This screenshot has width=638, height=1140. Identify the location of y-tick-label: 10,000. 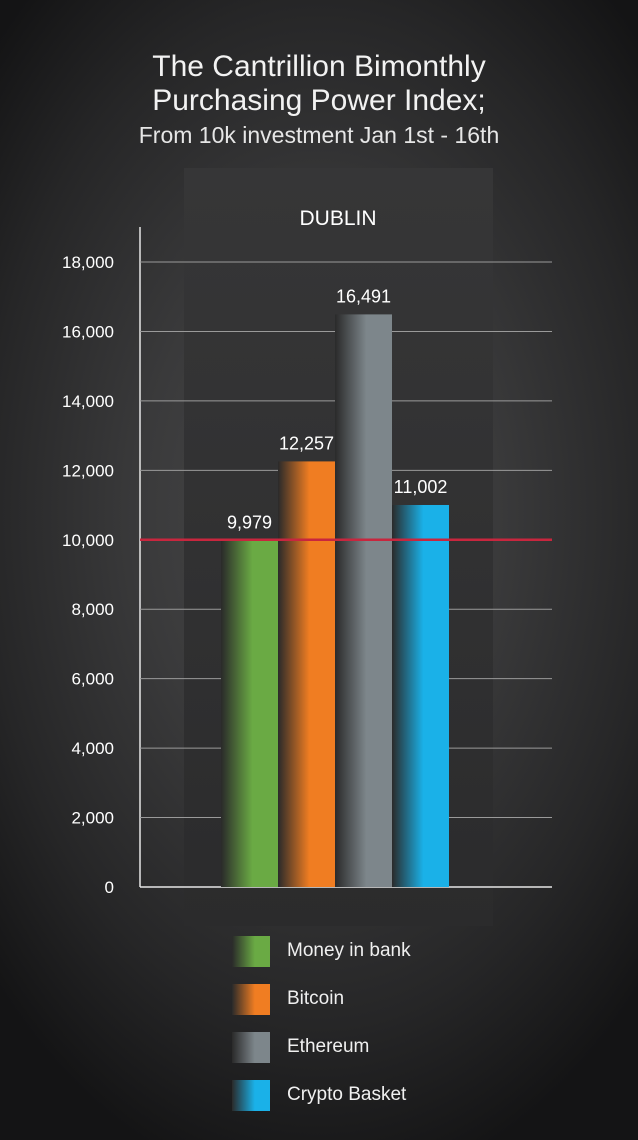
(88, 540).